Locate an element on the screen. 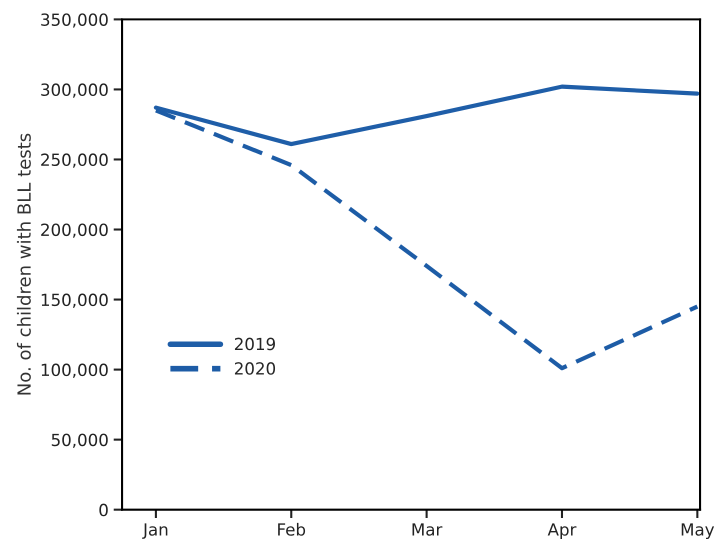 The height and width of the screenshot is (554, 718). y-tick-label: 350,000 is located at coordinates (74, 20).